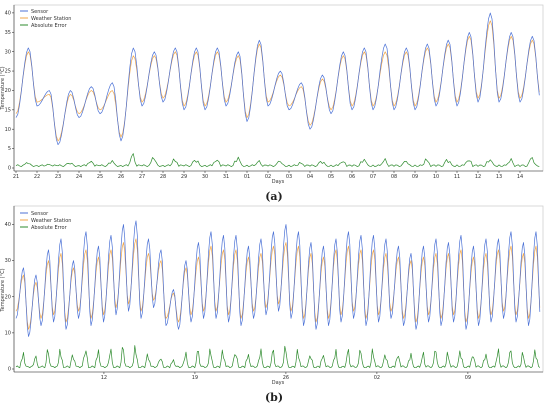  I want to click on chart-a-legend: Sensor Weather Station Absolute Error, so click(45, 19).